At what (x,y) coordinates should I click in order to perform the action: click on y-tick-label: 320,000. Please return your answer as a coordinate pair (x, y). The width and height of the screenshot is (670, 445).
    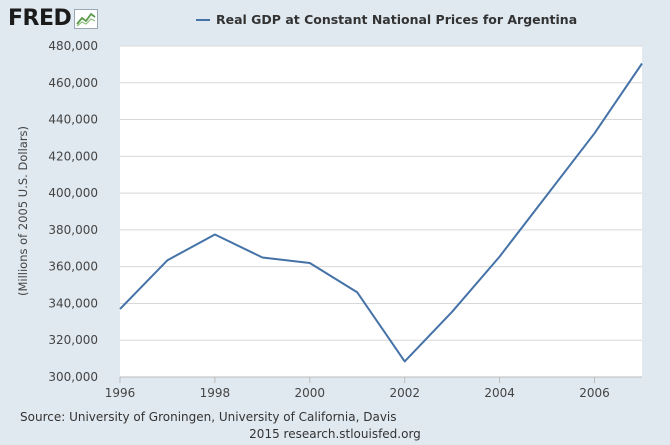
    Looking at the image, I should click on (73, 340).